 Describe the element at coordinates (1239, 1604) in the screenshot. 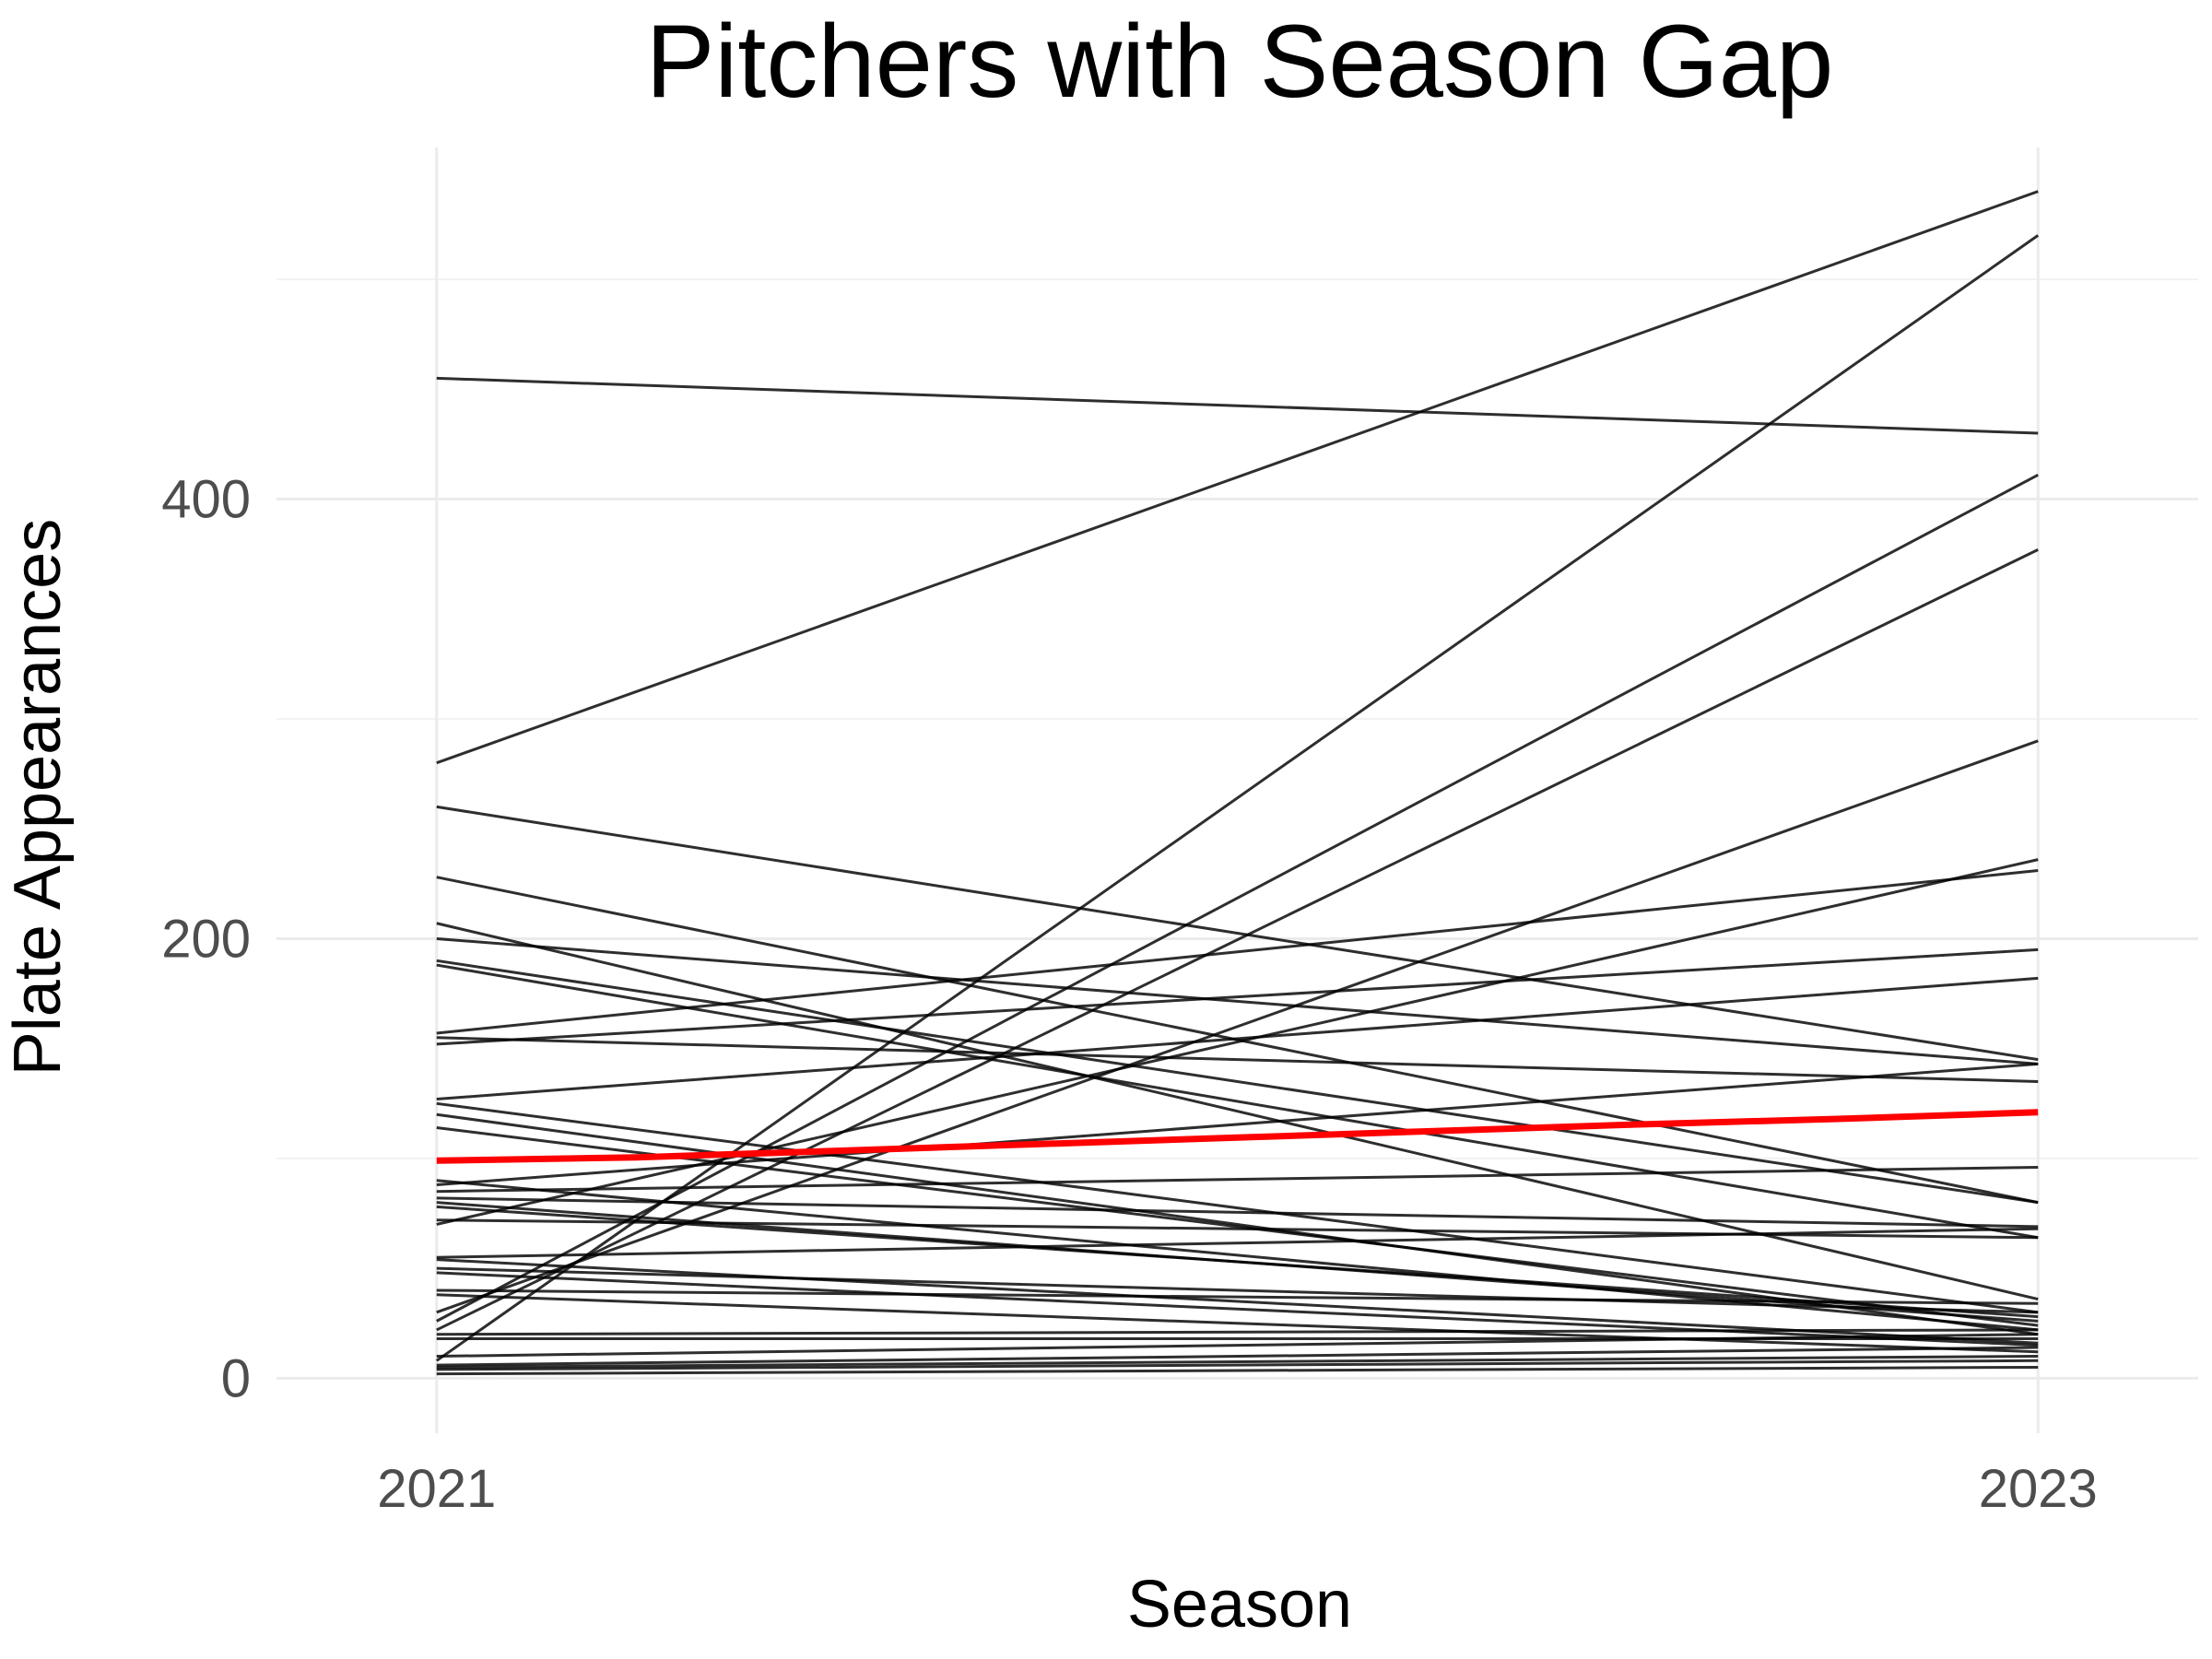

I see `x-axis-title: Season` at that location.